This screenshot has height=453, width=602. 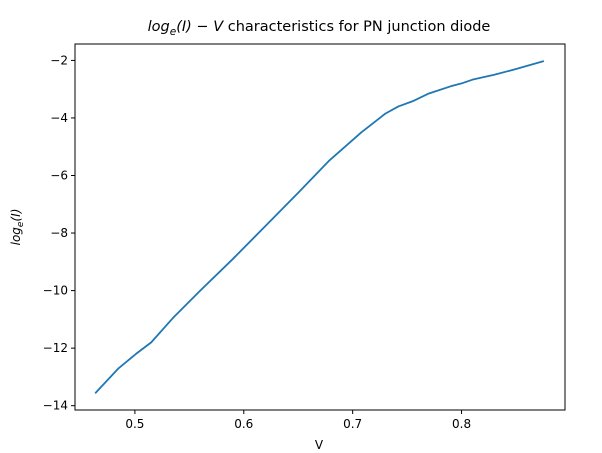 What do you see at coordinates (461, 424) in the screenshot?
I see `x-tick-label: 0.8` at bounding box center [461, 424].